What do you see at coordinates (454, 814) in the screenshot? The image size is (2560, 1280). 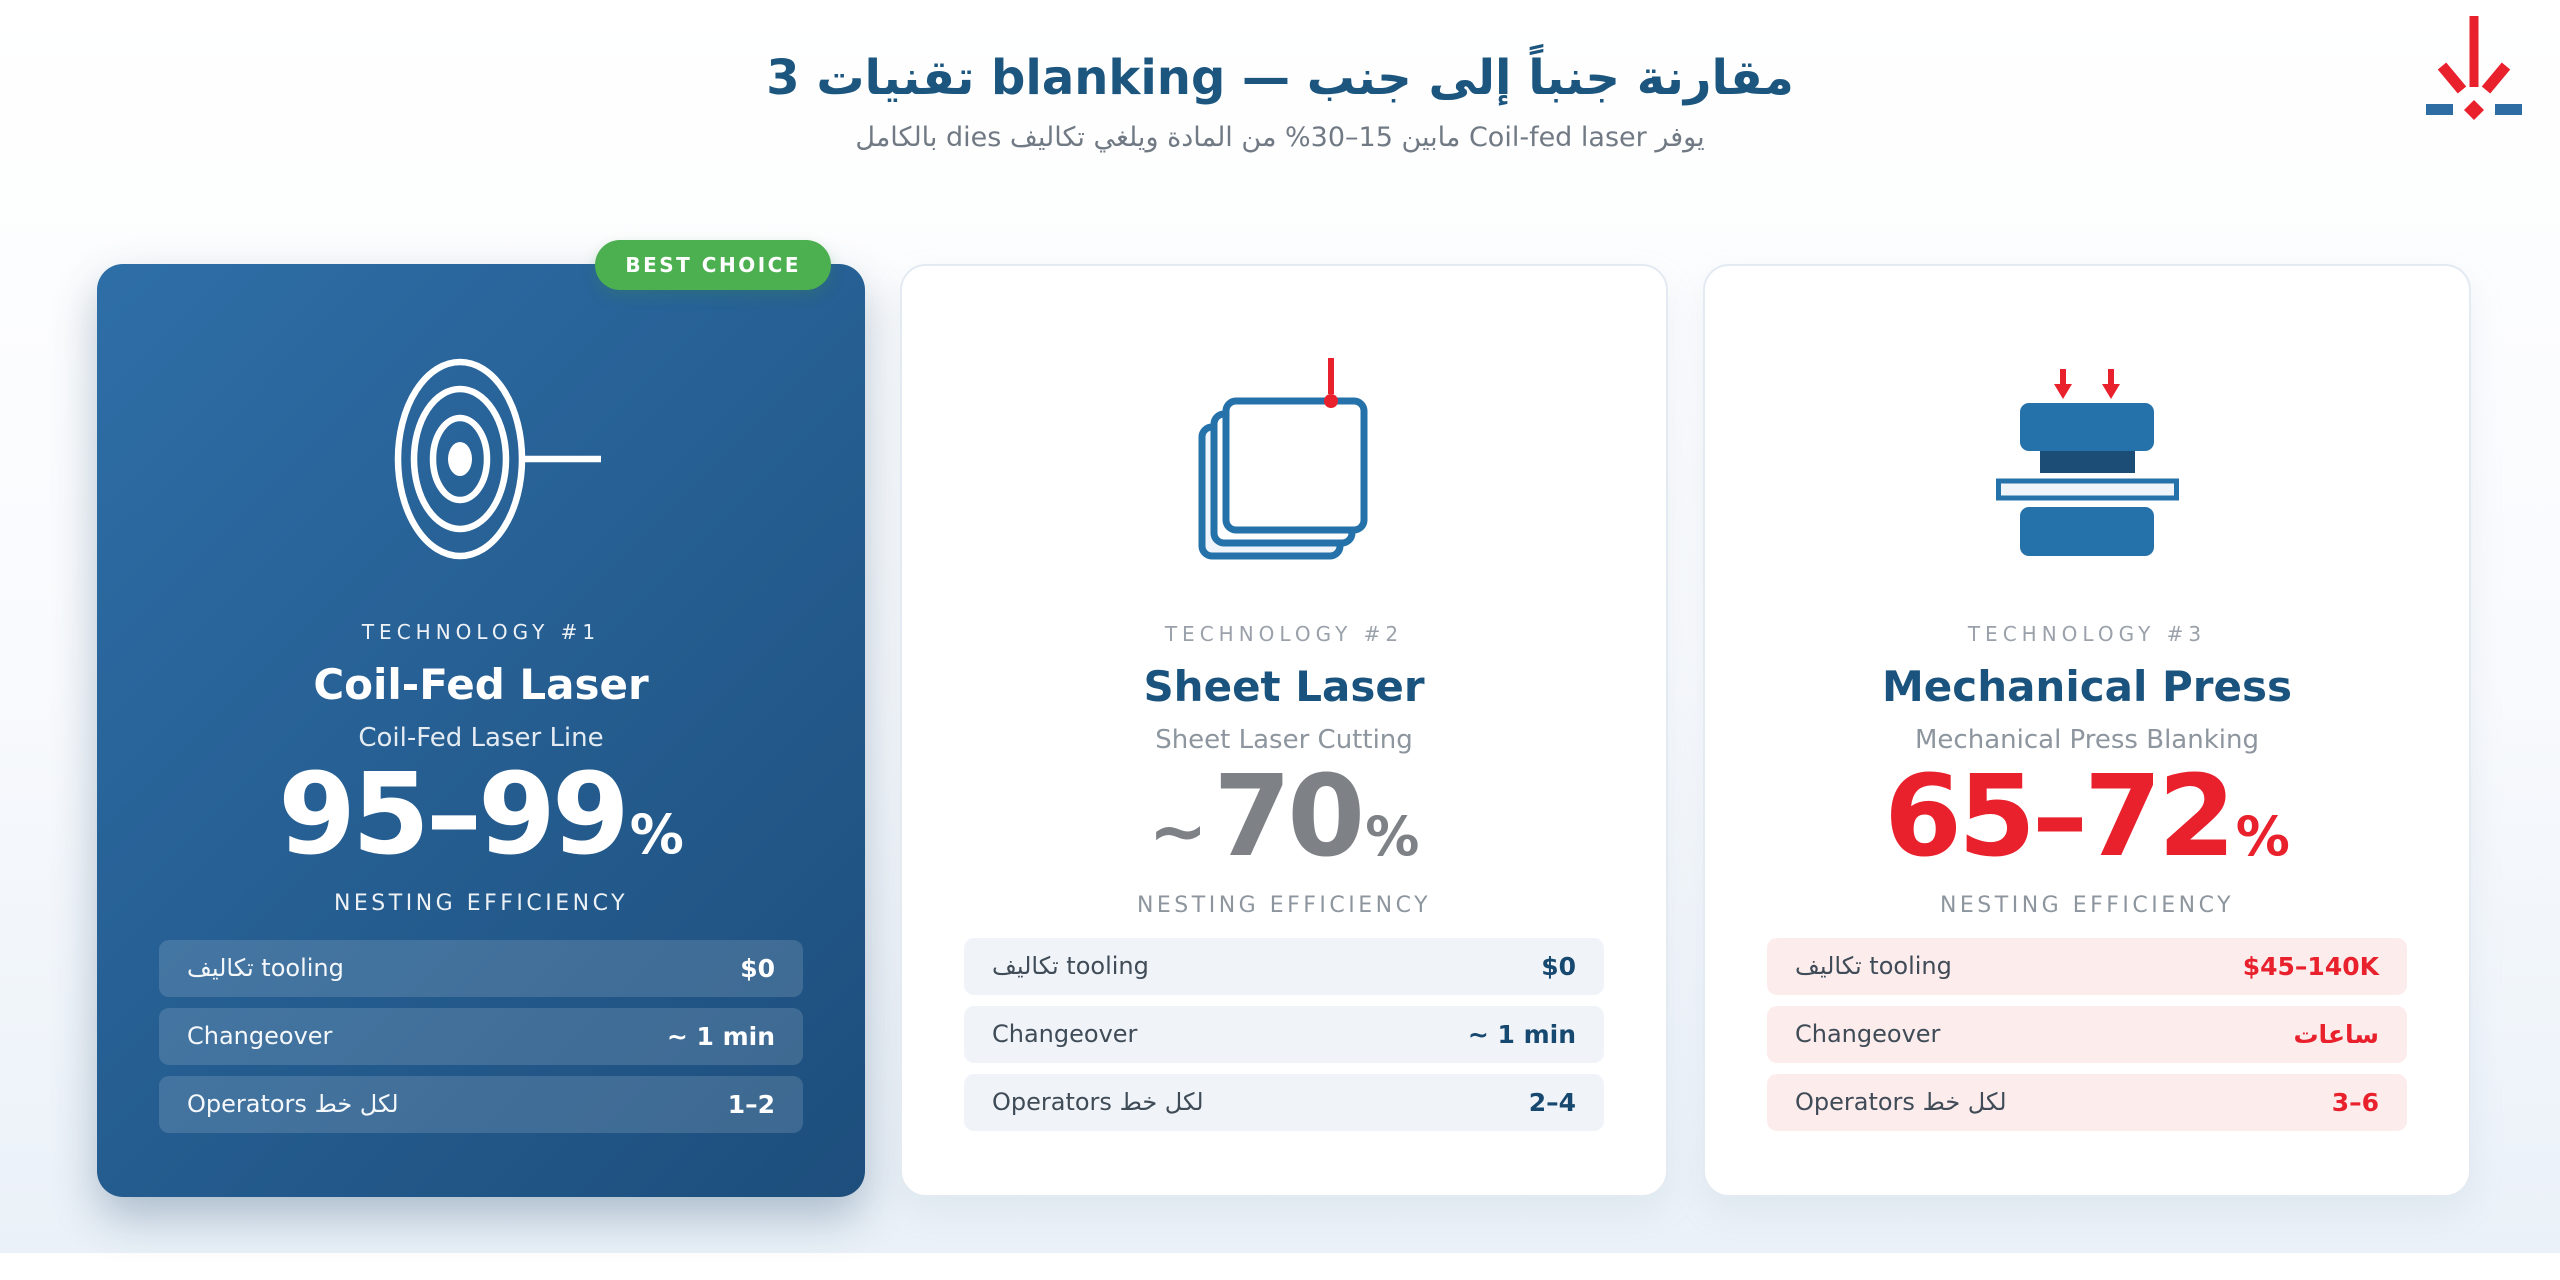 I see `efficiency-value: 95–99` at bounding box center [454, 814].